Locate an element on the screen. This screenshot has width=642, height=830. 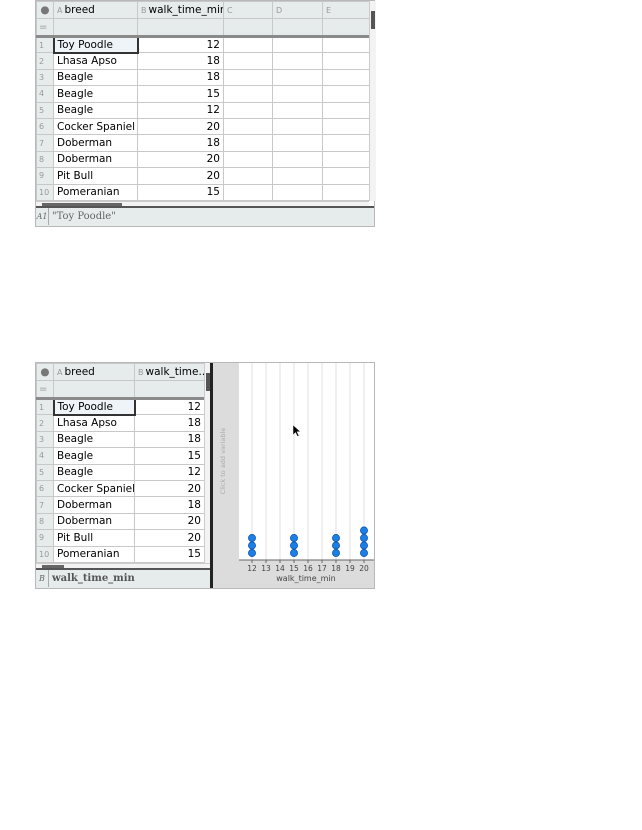
column-header-e: E is located at coordinates (345, 10).